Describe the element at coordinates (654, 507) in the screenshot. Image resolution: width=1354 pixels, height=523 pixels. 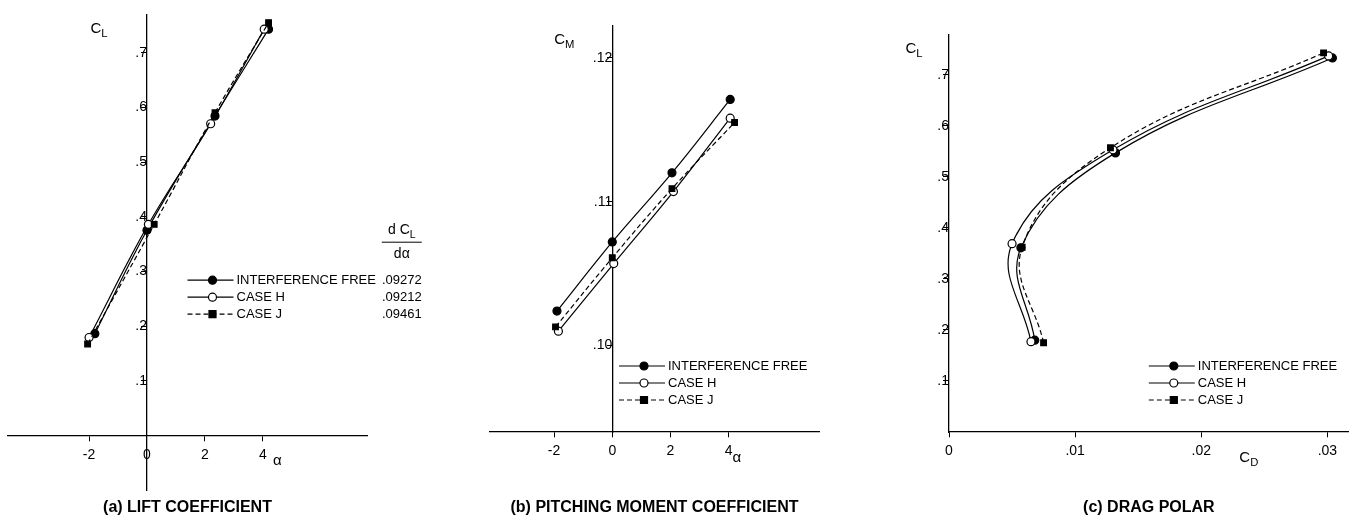
I see `text: (b) PITCHING MOMENT COEFFICIENT` at that location.